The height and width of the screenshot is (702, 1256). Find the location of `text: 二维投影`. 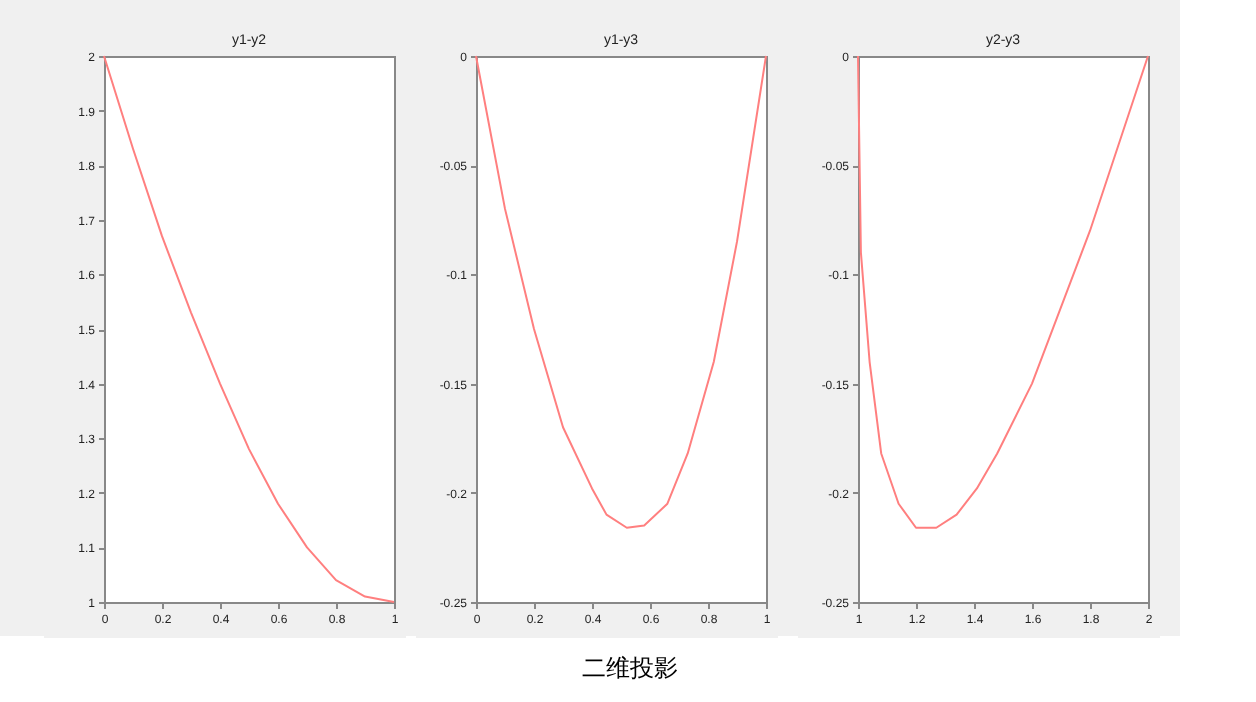

text: 二维投影 is located at coordinates (630, 669).